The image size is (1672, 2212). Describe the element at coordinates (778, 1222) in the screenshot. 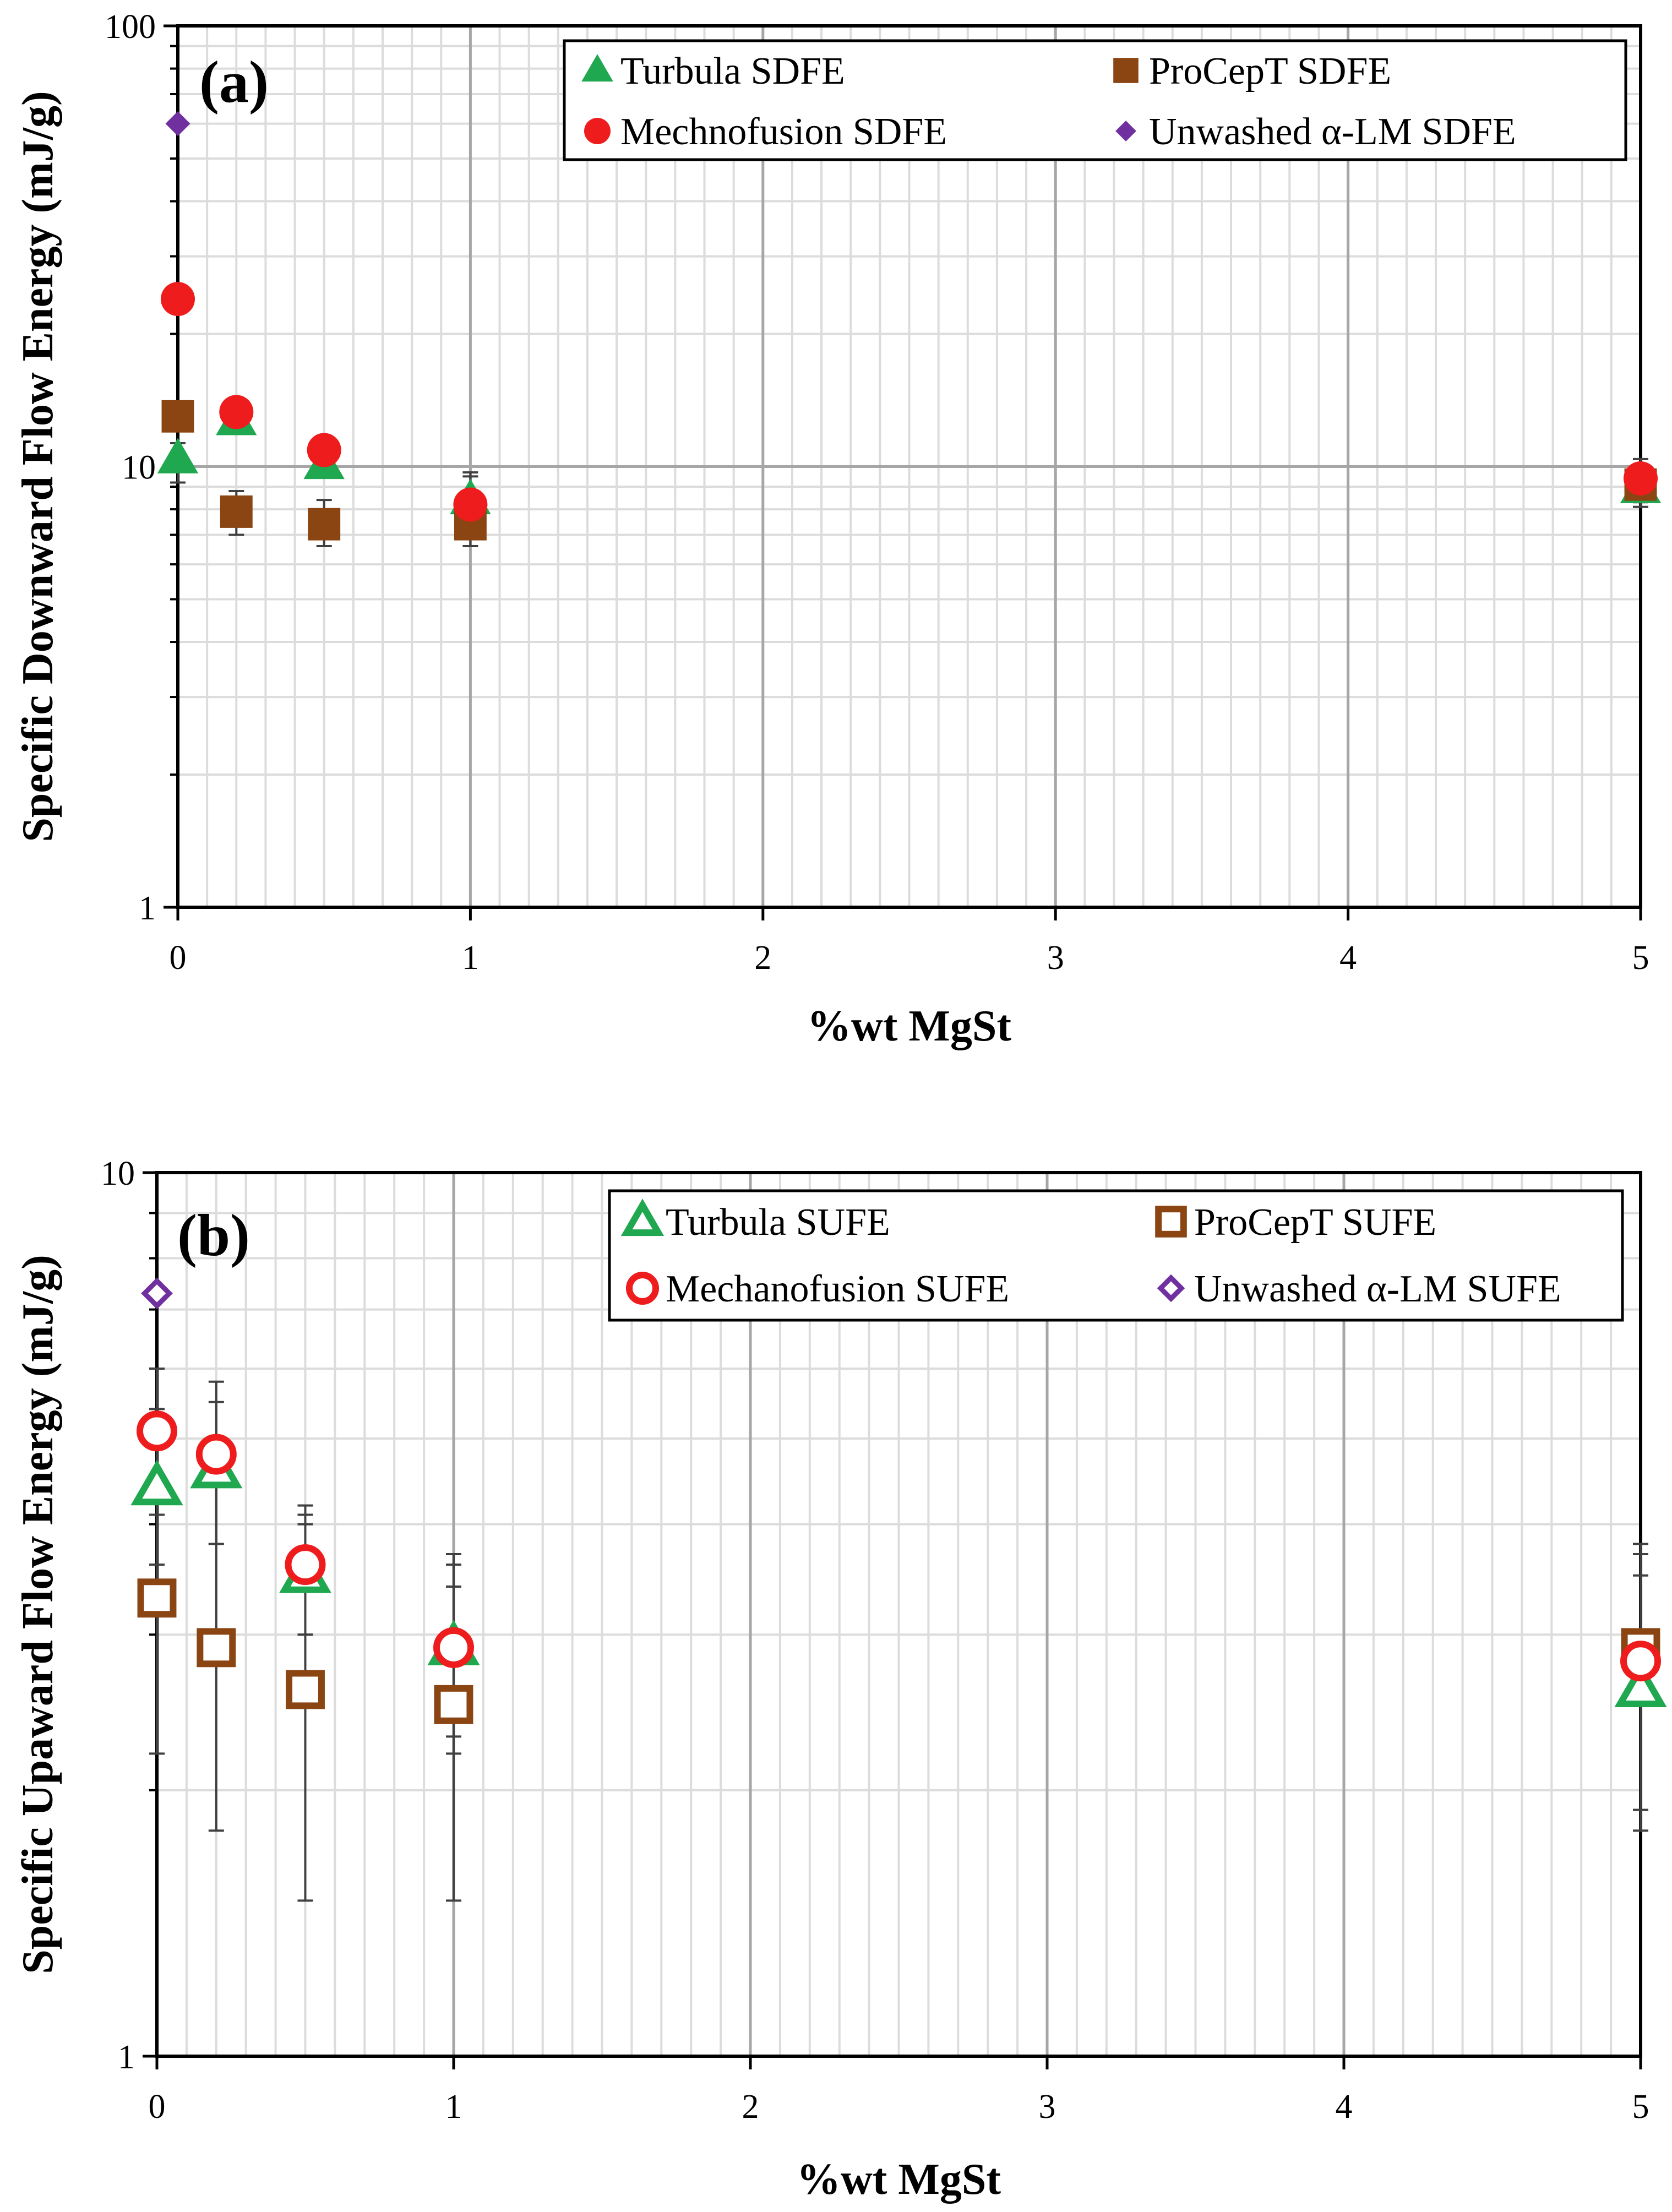

I see `legend-label: Turbula SUFE` at that location.